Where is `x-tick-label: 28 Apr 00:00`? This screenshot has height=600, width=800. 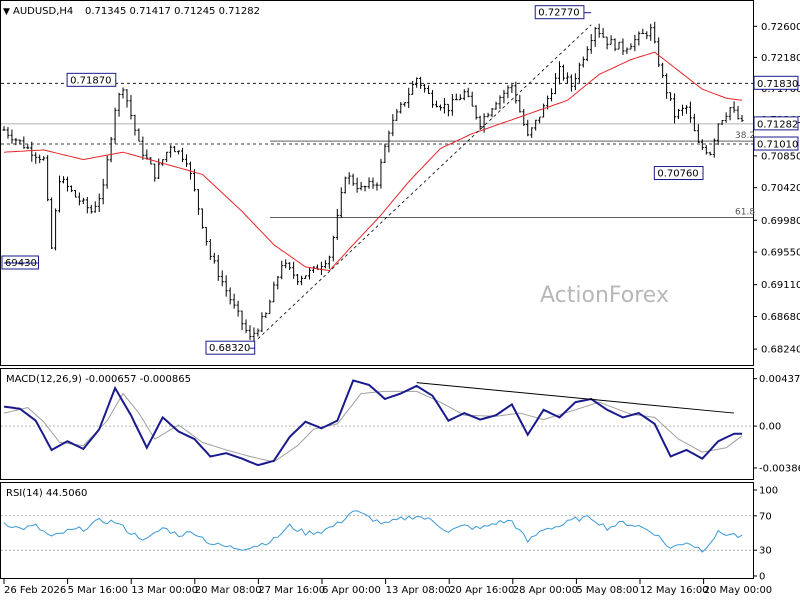
x-tick-label: 28 Apr 00:00 is located at coordinates (545, 590).